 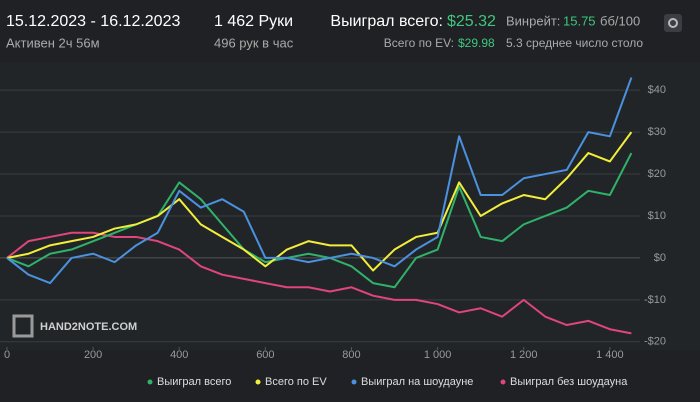 I want to click on won-value: $25.32, so click(x=471, y=21).